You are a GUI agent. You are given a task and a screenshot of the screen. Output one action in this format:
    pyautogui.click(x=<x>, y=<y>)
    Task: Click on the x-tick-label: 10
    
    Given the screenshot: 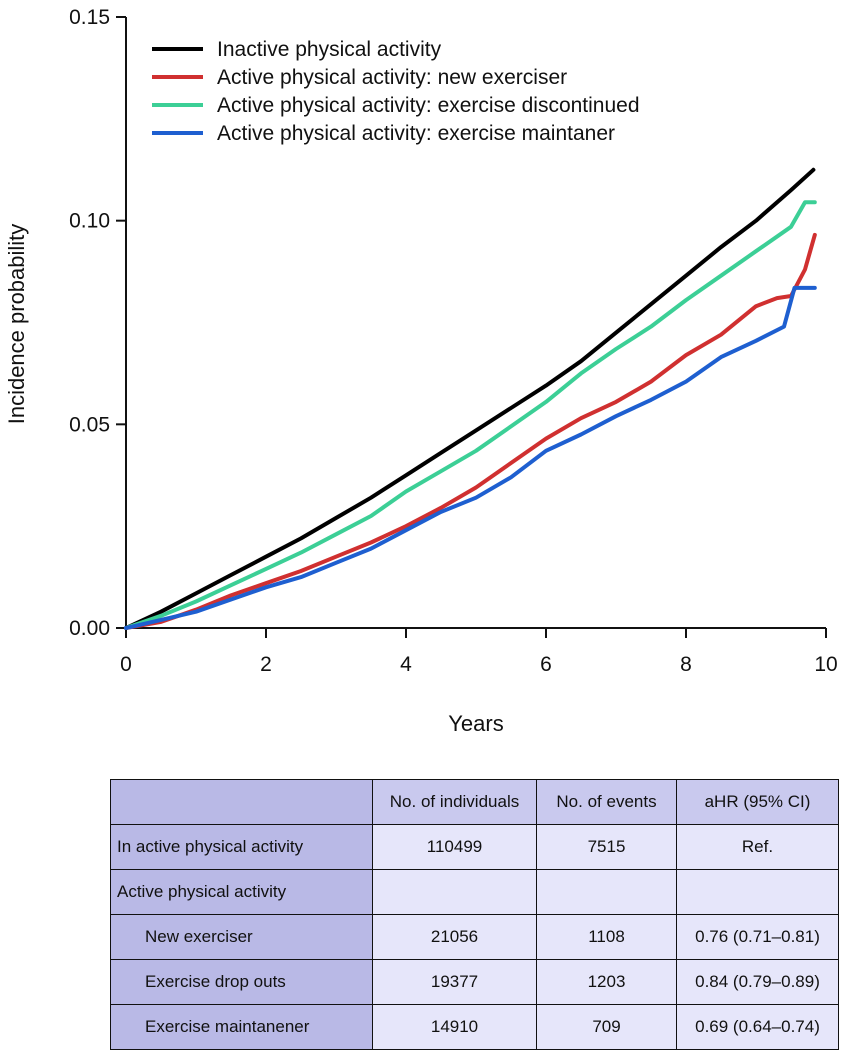 What is the action you would take?
    pyautogui.click(x=825, y=664)
    